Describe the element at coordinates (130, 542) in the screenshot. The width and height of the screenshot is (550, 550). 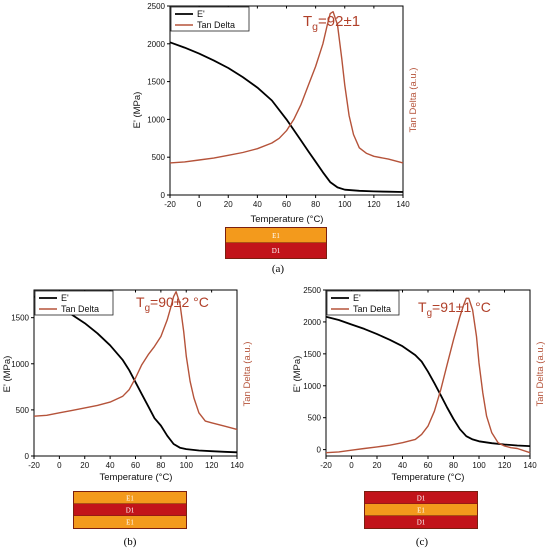
I see `panel-caption: (b)` at that location.